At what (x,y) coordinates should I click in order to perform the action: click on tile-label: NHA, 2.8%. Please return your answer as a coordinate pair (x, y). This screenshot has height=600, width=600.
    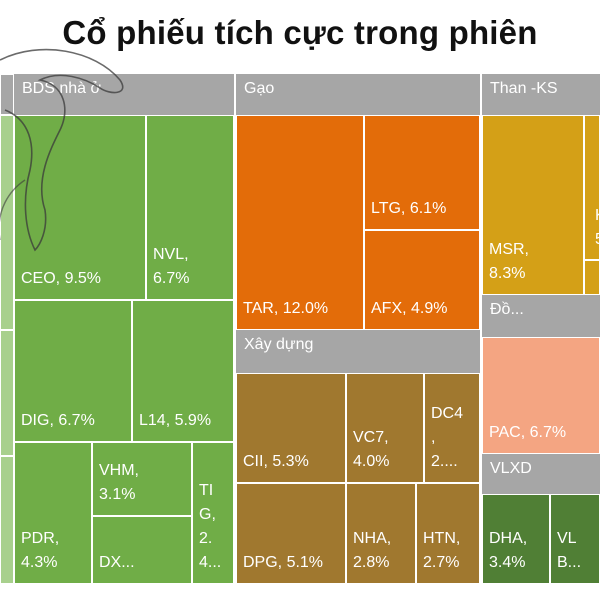
    Looking at the image, I should click on (372, 550).